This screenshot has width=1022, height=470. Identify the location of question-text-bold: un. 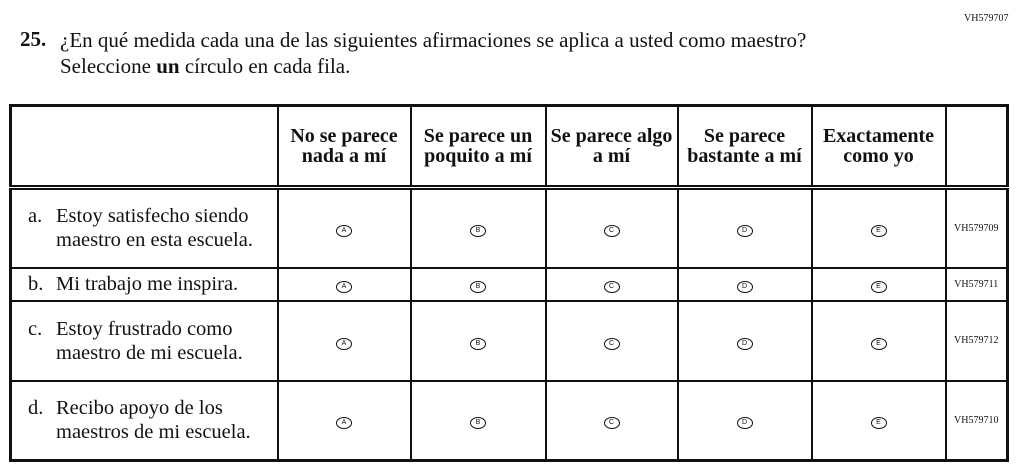
(168, 66).